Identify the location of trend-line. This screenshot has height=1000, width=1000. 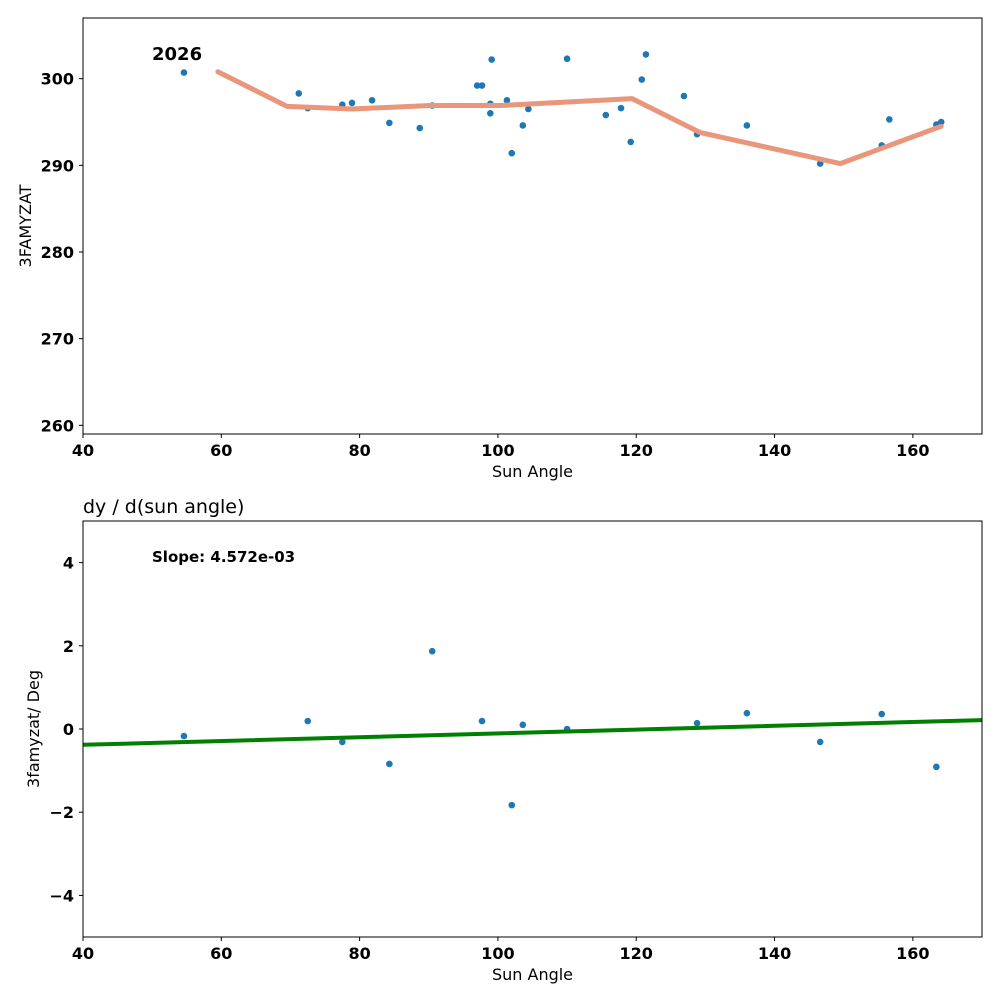
(532, 732).